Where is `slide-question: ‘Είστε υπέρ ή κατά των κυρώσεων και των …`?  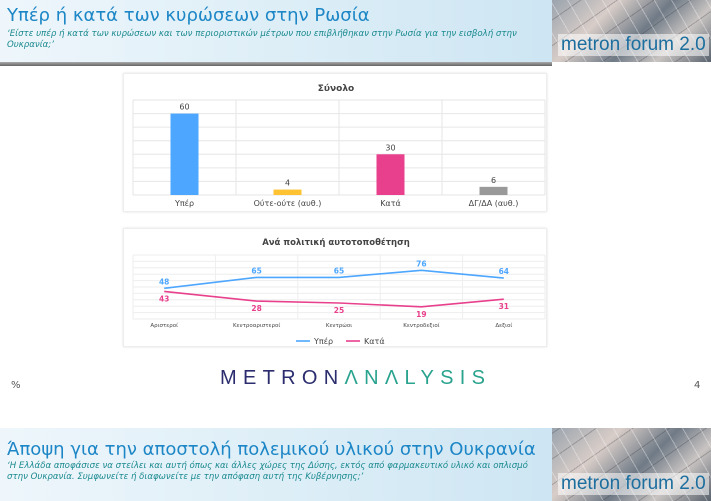 slide-question: ‘Είστε υπέρ ή κατά των κυρώσεων και των … is located at coordinates (262, 39).